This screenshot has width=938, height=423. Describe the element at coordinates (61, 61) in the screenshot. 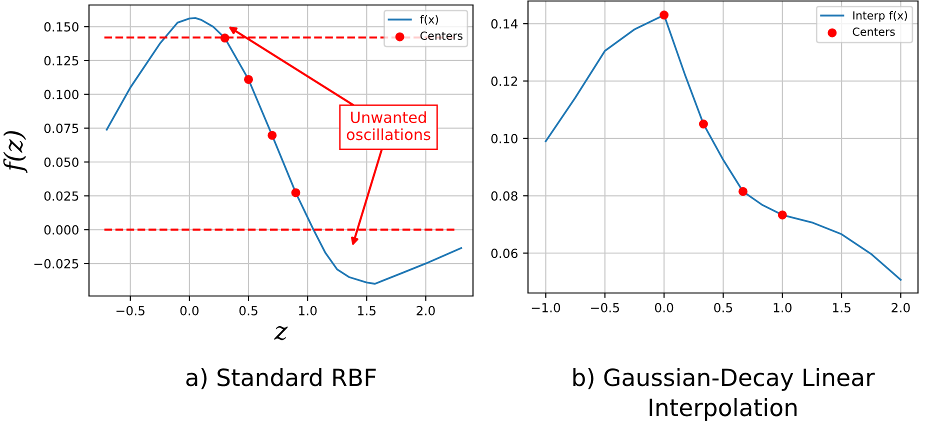

I see `y-tick-label: 0.125` at that location.